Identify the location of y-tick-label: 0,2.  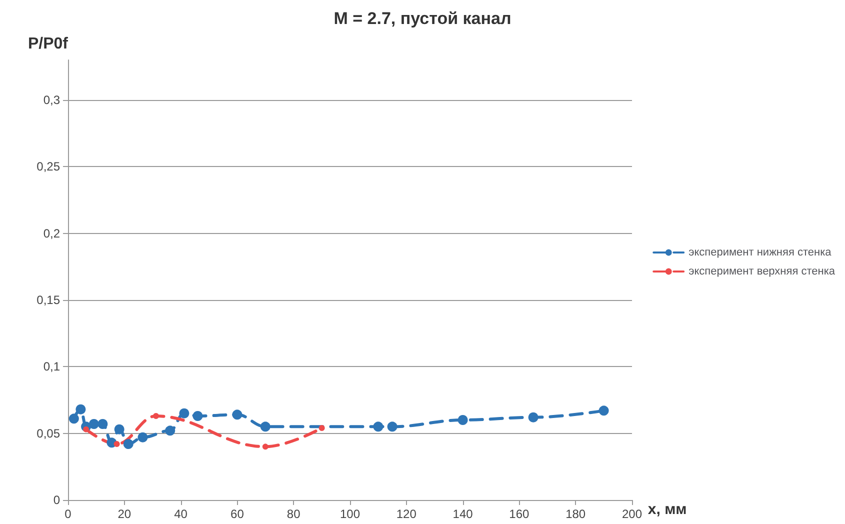
(51, 233).